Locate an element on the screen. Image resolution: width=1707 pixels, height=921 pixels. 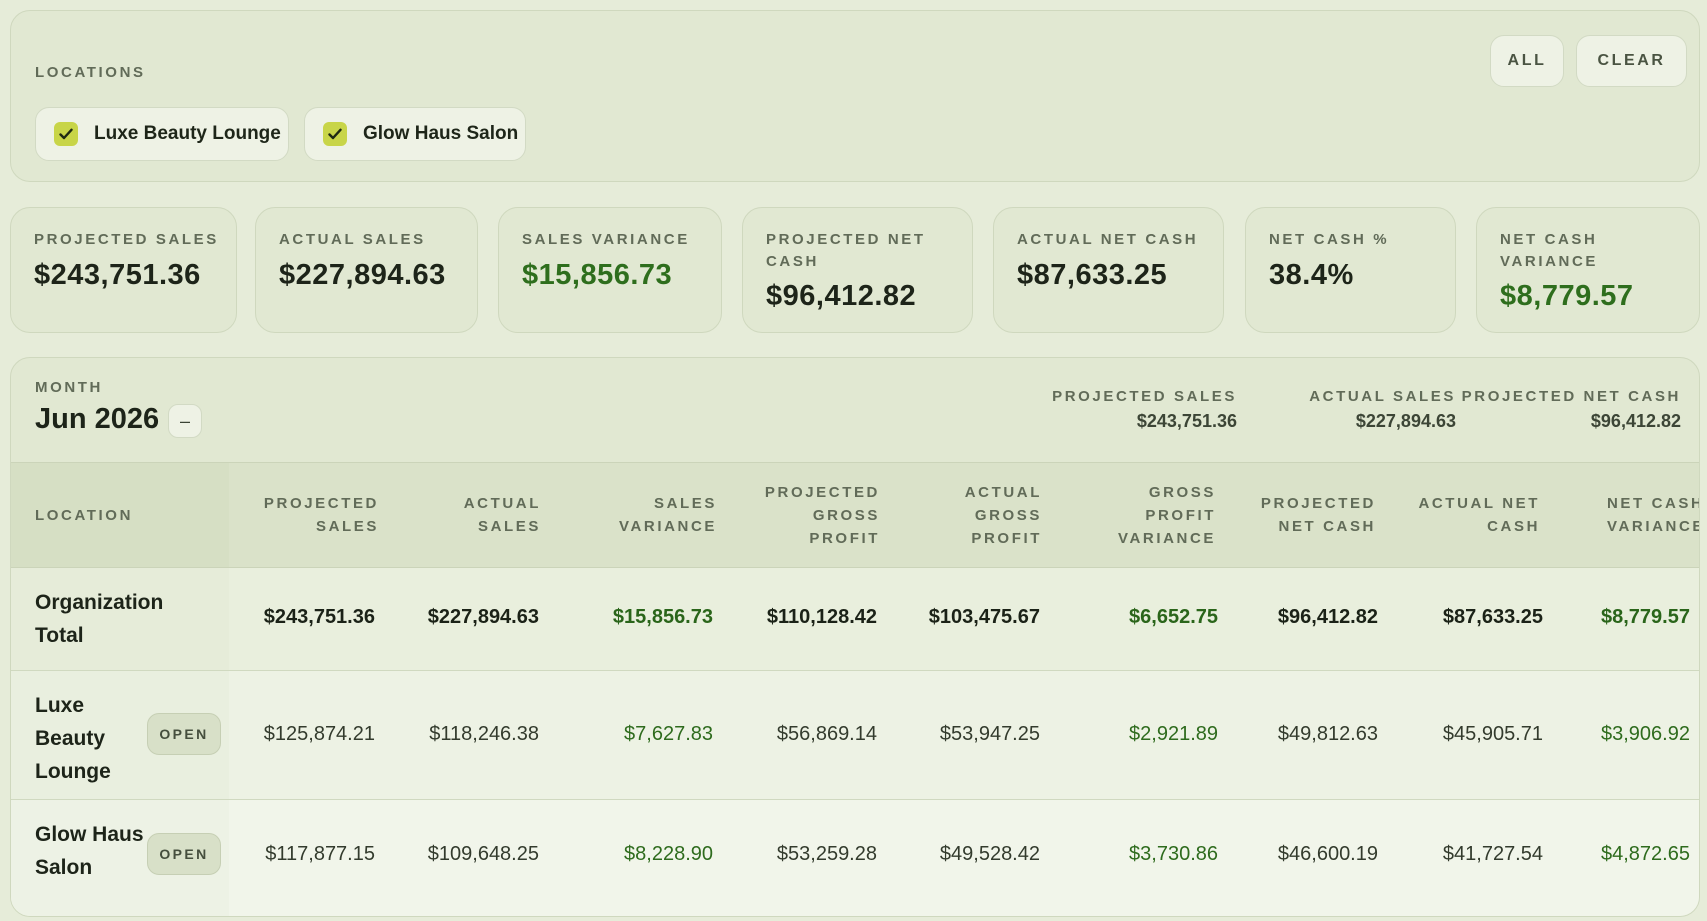
kpi-value: $227,894.63 is located at coordinates (362, 275).